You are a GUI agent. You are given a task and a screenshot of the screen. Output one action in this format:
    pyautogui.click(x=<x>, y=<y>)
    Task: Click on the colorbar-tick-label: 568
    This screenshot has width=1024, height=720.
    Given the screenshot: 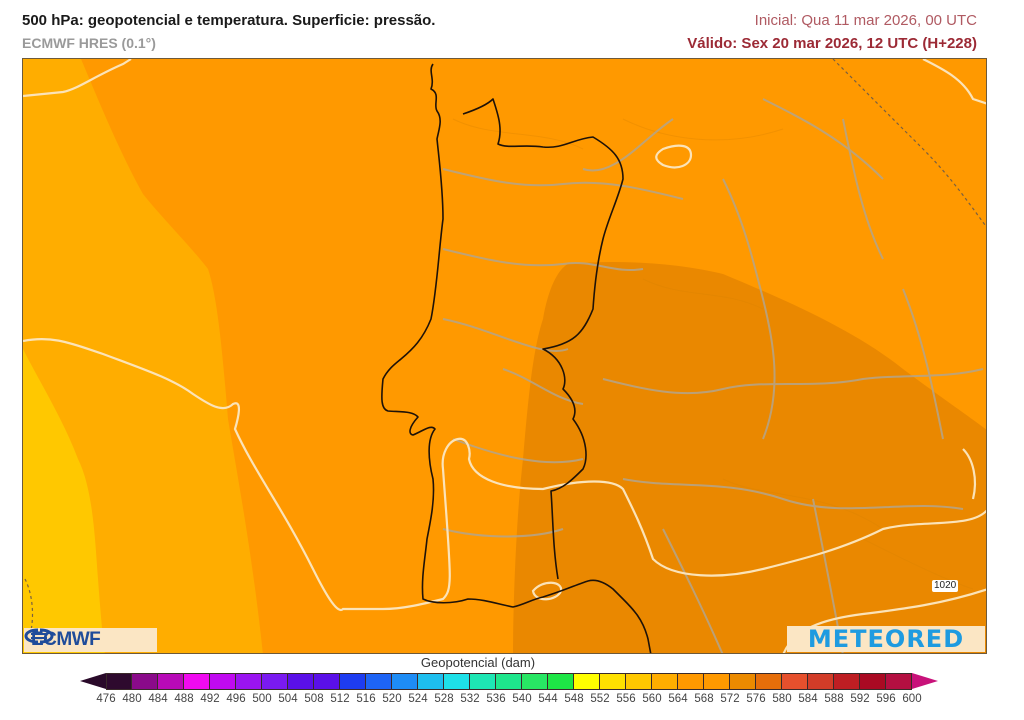 What is the action you would take?
    pyautogui.click(x=704, y=699)
    